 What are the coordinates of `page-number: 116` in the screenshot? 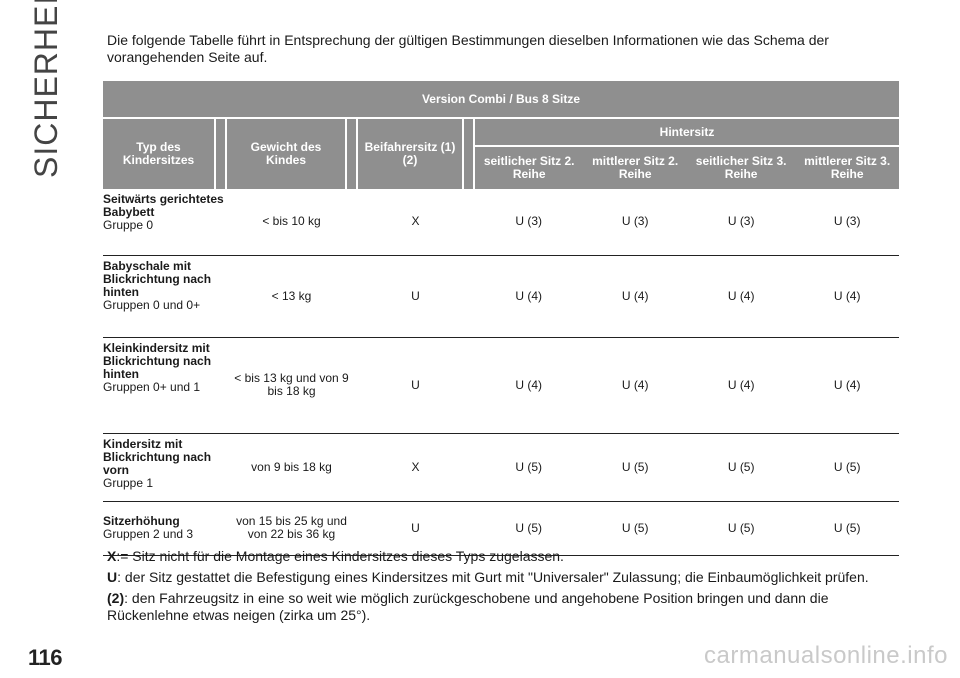 It's located at (45, 657).